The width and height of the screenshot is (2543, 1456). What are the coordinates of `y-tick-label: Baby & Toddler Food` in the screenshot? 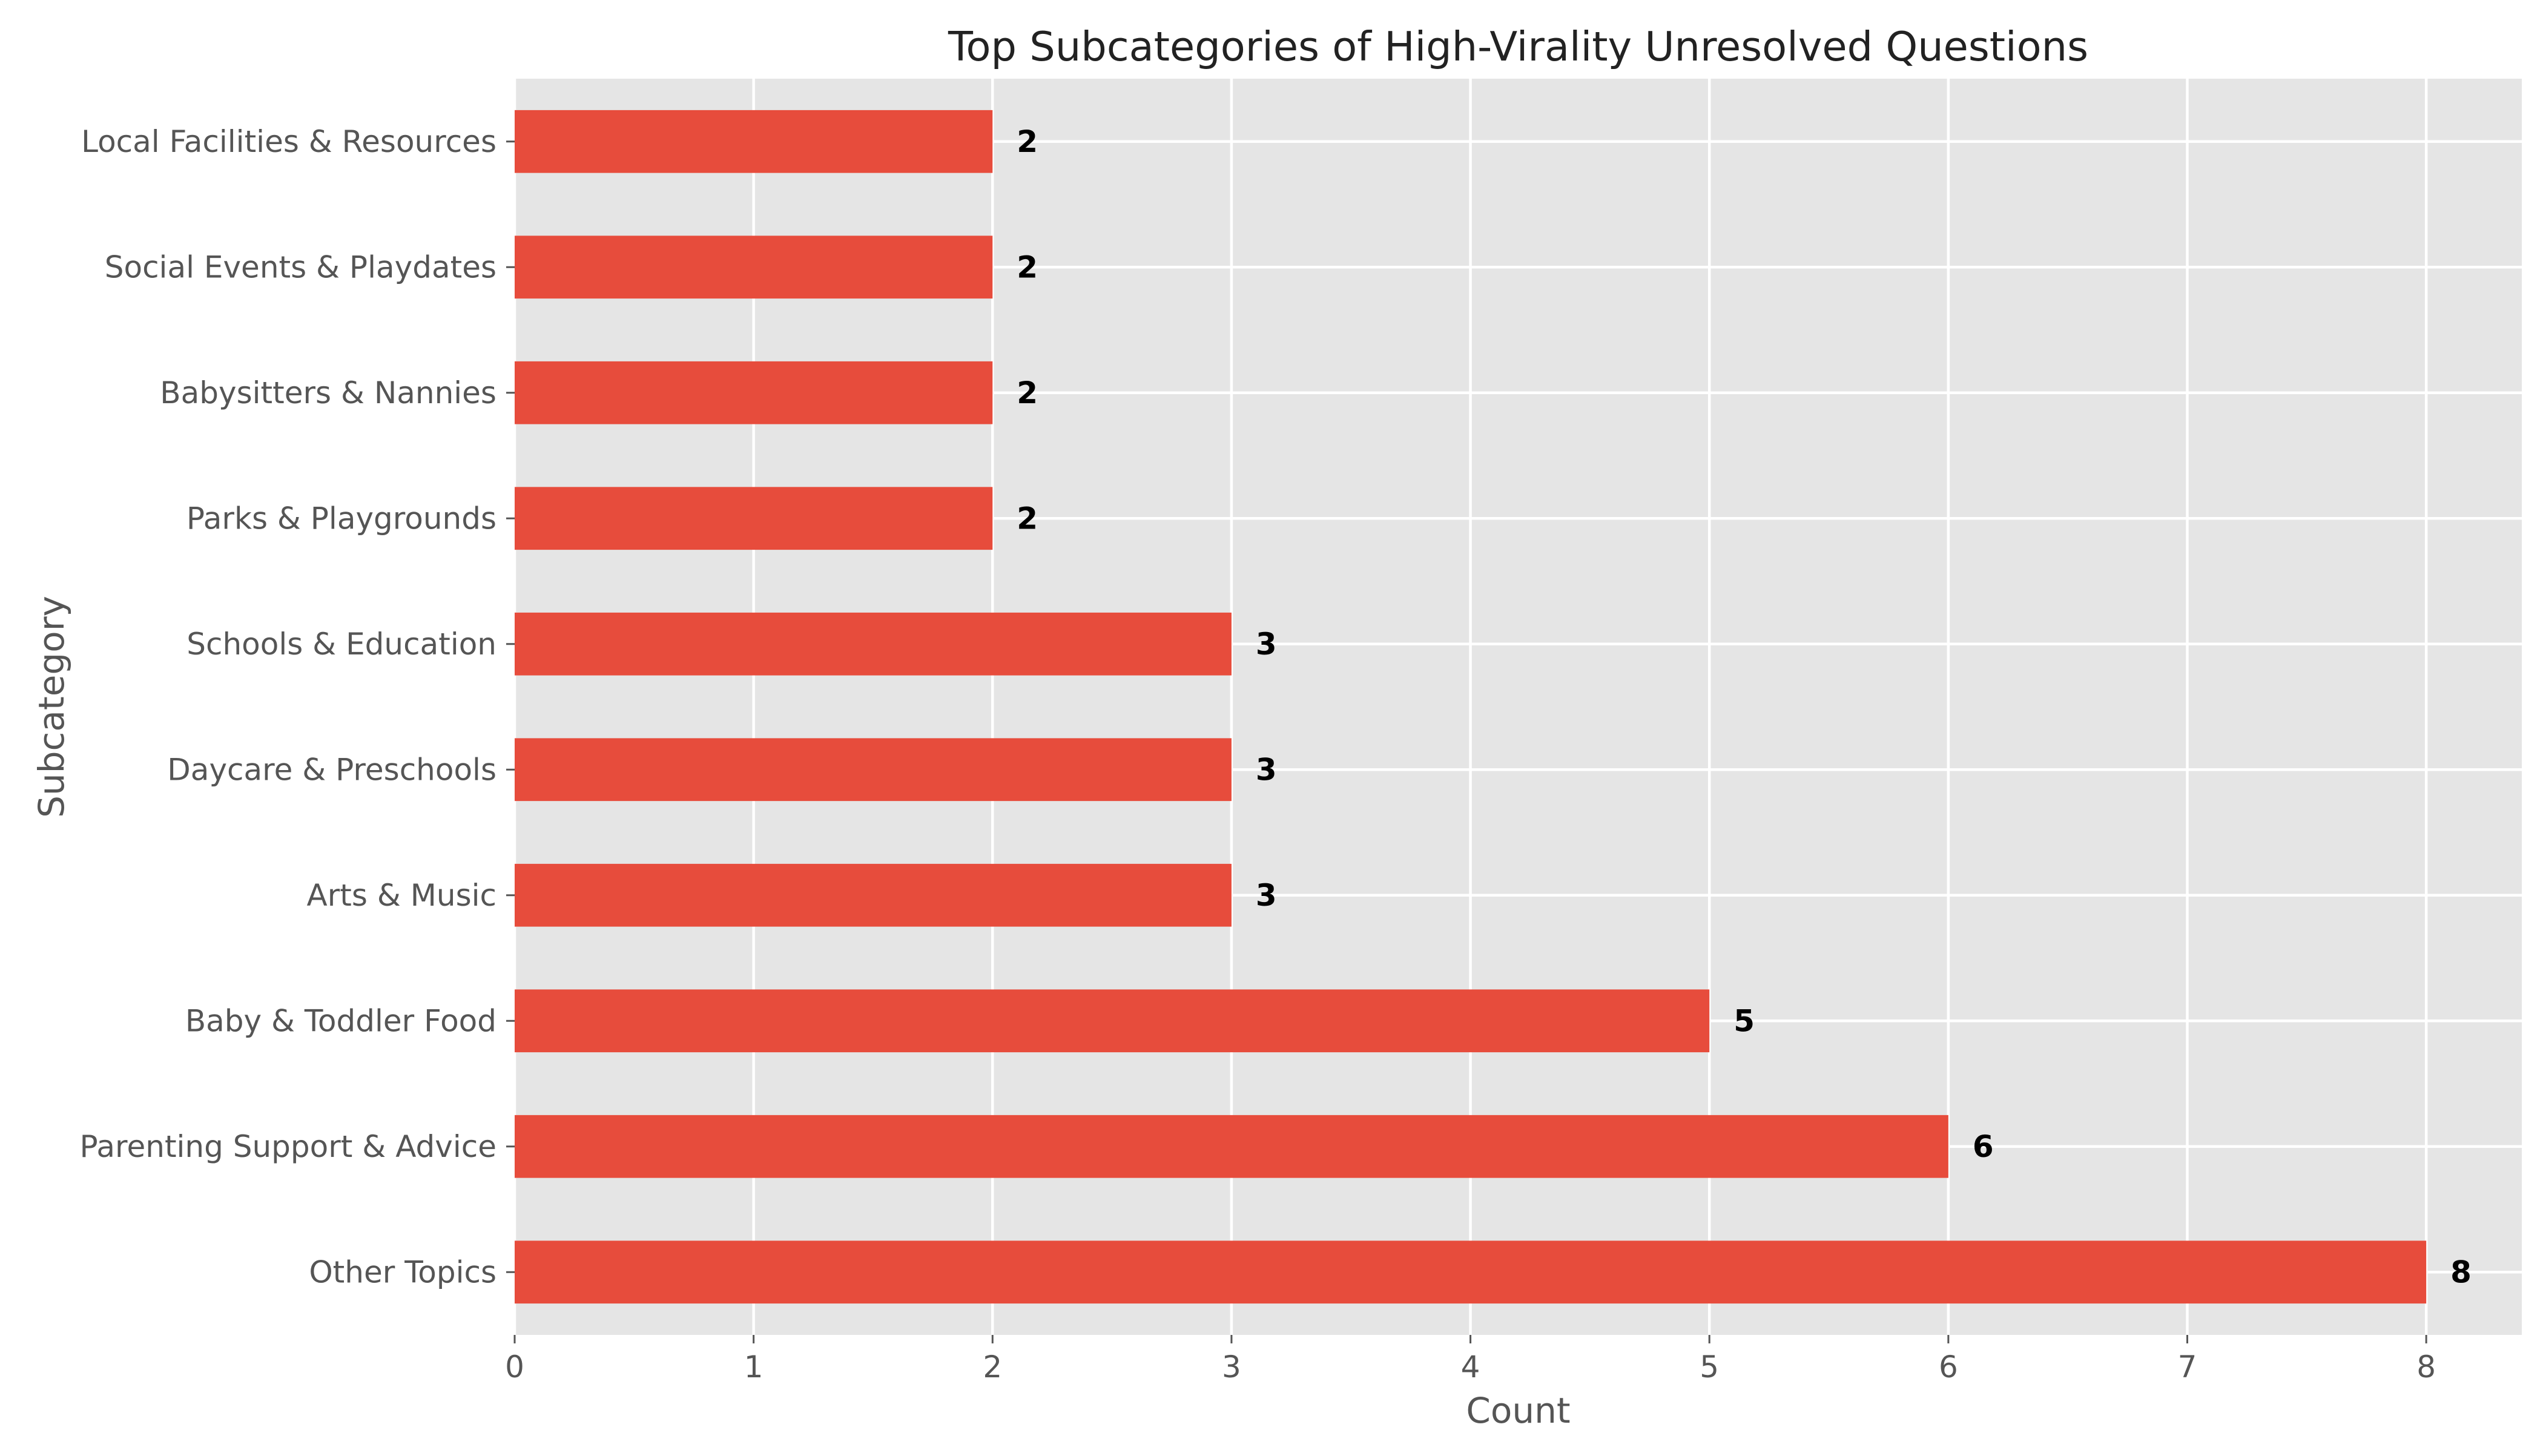 It's located at (341, 1020).